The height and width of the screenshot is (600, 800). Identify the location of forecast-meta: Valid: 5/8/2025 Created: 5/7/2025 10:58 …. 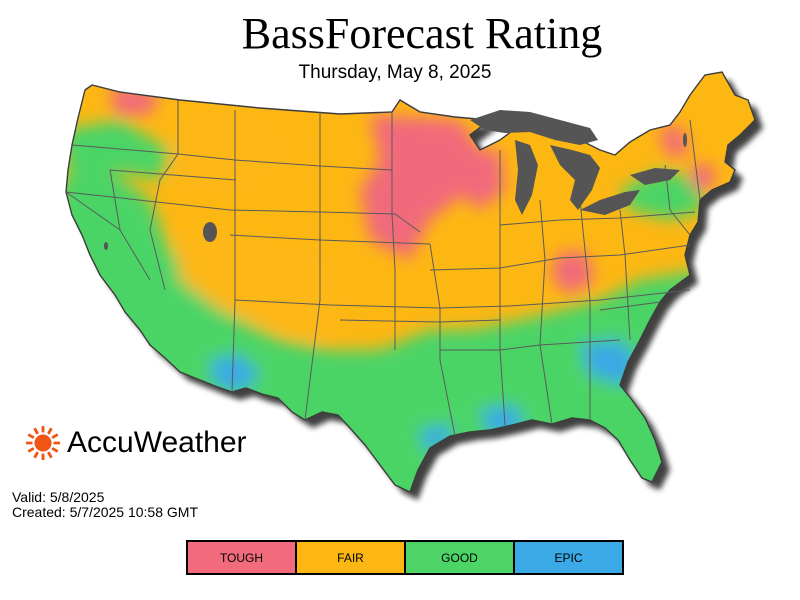
(105, 505).